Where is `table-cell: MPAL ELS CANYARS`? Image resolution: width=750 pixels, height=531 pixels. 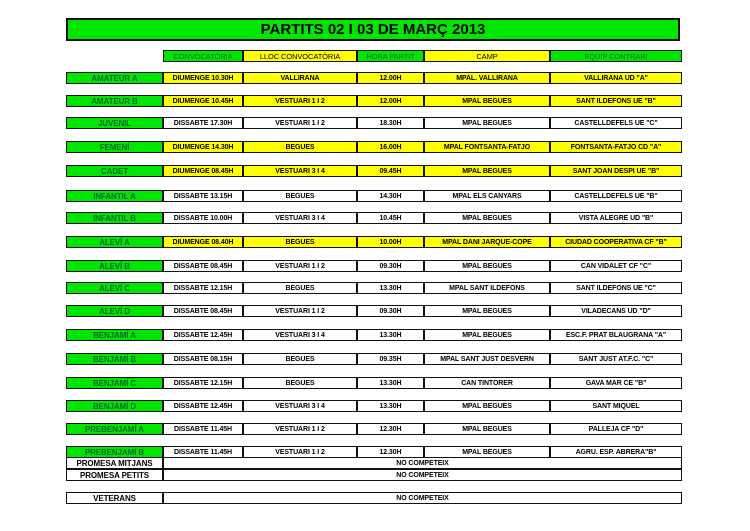 table-cell: MPAL ELS CANYARS is located at coordinates (487, 196).